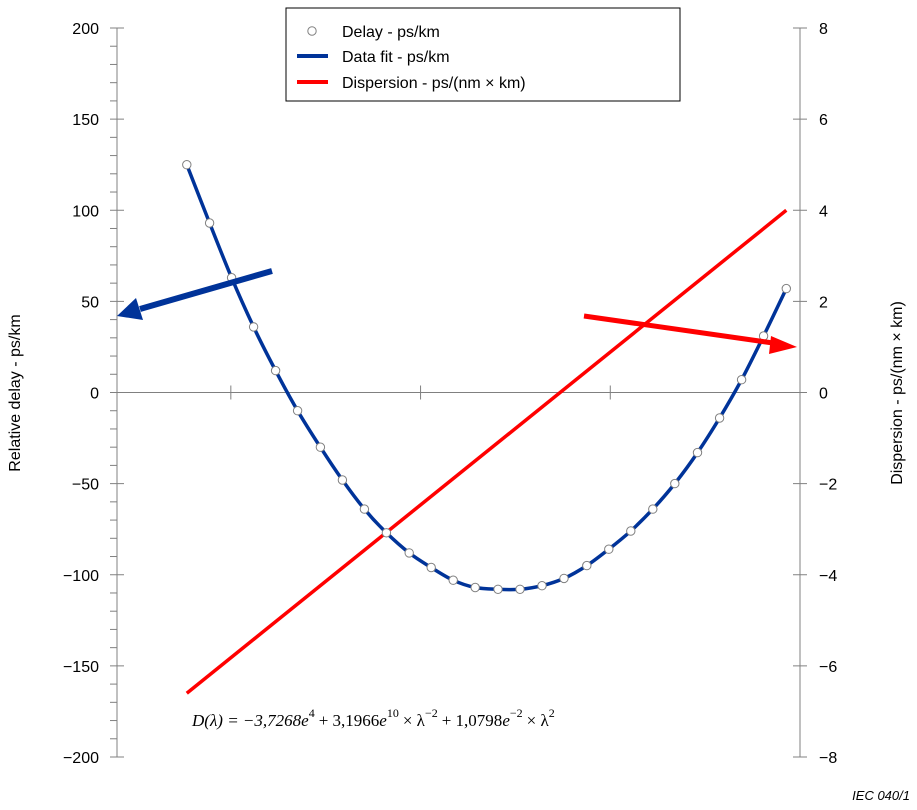 This screenshot has width=917, height=810. What do you see at coordinates (396, 57) in the screenshot?
I see `legend-label-fit: Data fit - ps/km` at bounding box center [396, 57].